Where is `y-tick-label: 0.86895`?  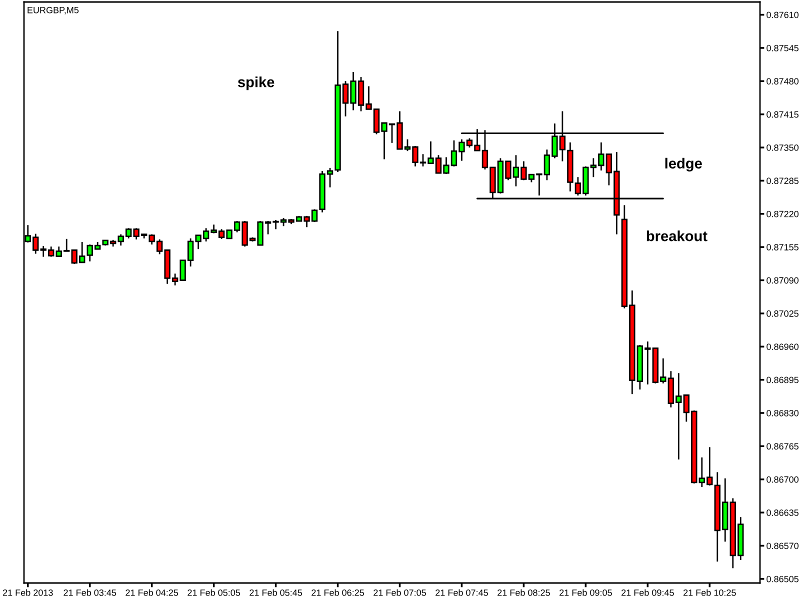
y-tick-label: 0.86895 is located at coordinates (782, 380).